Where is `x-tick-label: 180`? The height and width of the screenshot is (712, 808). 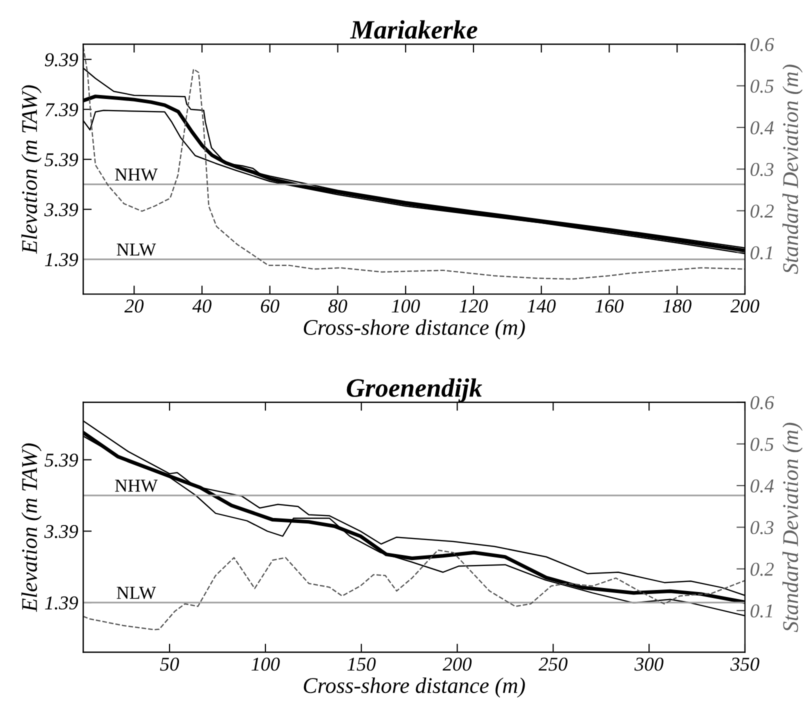 x-tick-label: 180 is located at coordinates (677, 306).